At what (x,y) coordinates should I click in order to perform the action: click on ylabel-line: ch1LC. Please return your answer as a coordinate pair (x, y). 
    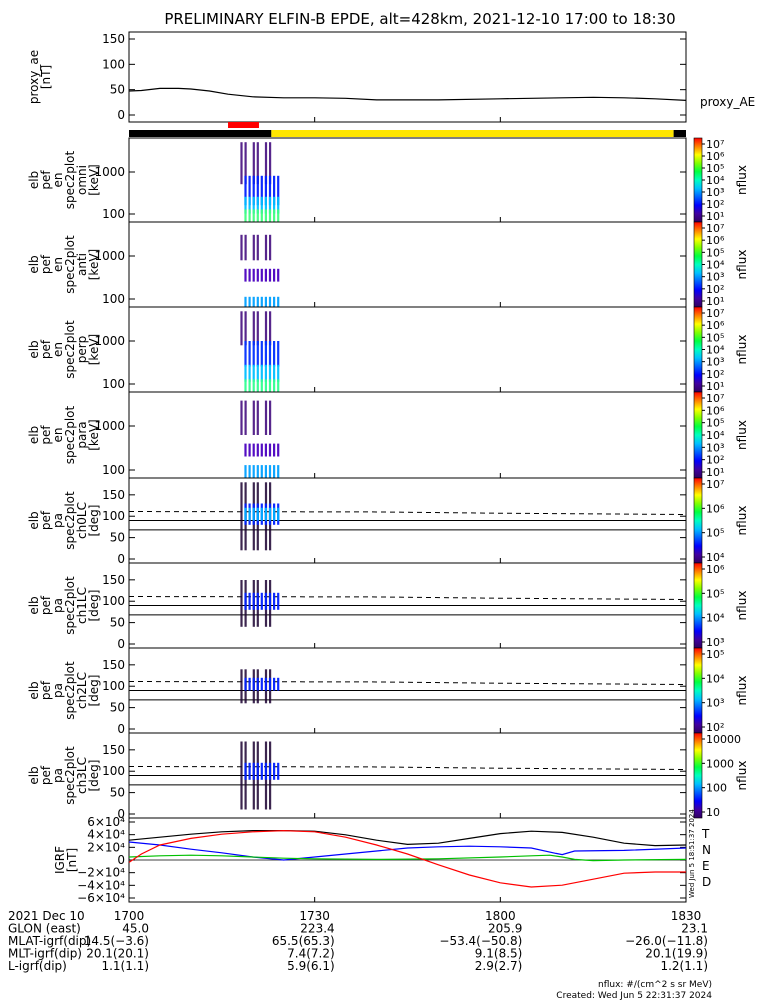
    Looking at the image, I should click on (82, 605).